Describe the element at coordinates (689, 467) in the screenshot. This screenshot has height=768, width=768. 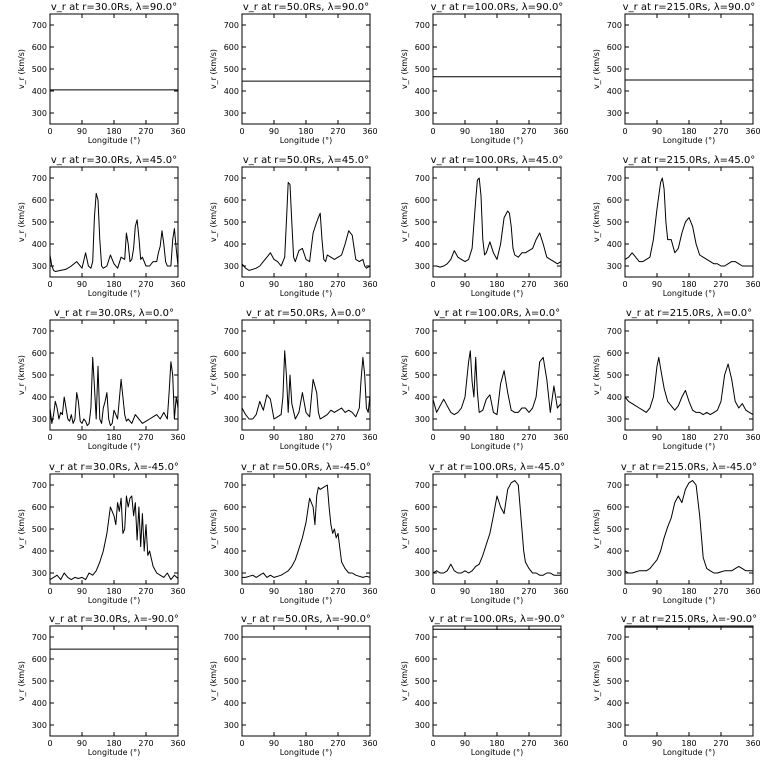
I see `subplot-title: v_r at r=215.0Rs, λ=-45.0°` at that location.